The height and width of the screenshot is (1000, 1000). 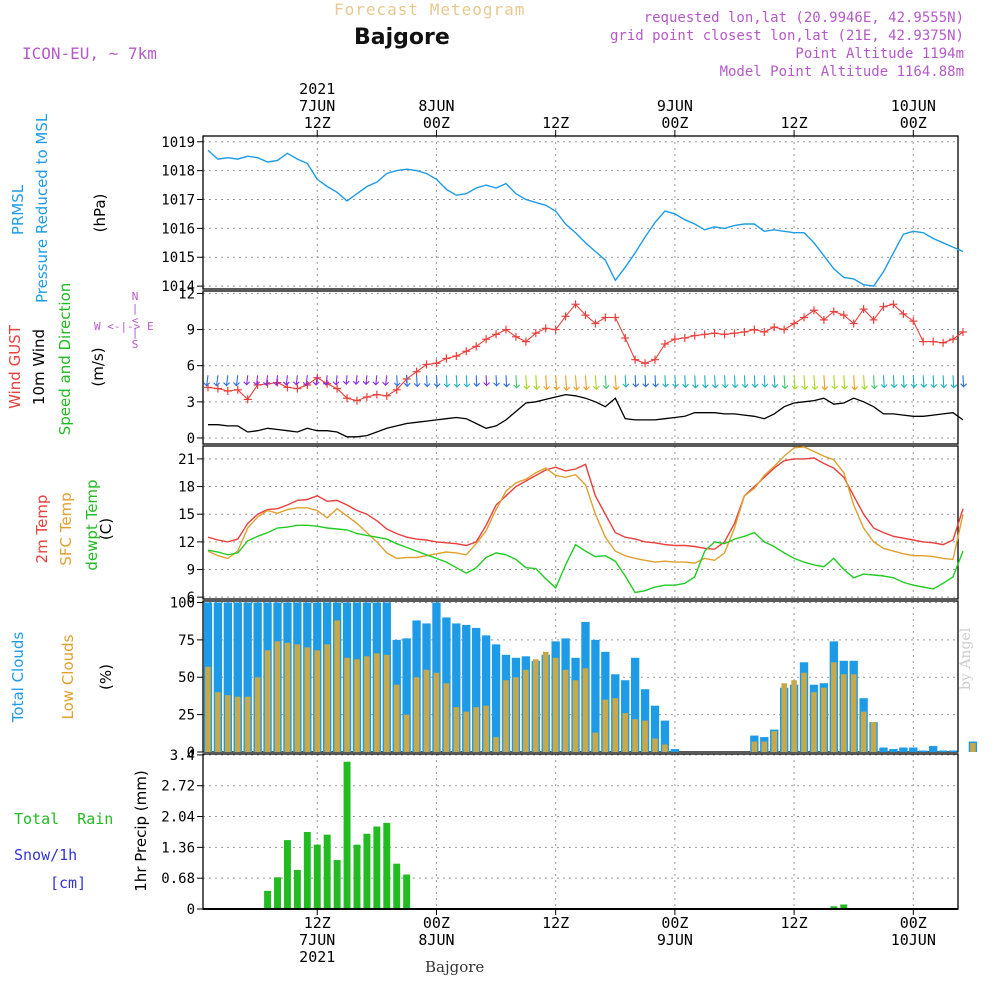 I want to click on top-time-label: 10JUN, so click(x=913, y=106).